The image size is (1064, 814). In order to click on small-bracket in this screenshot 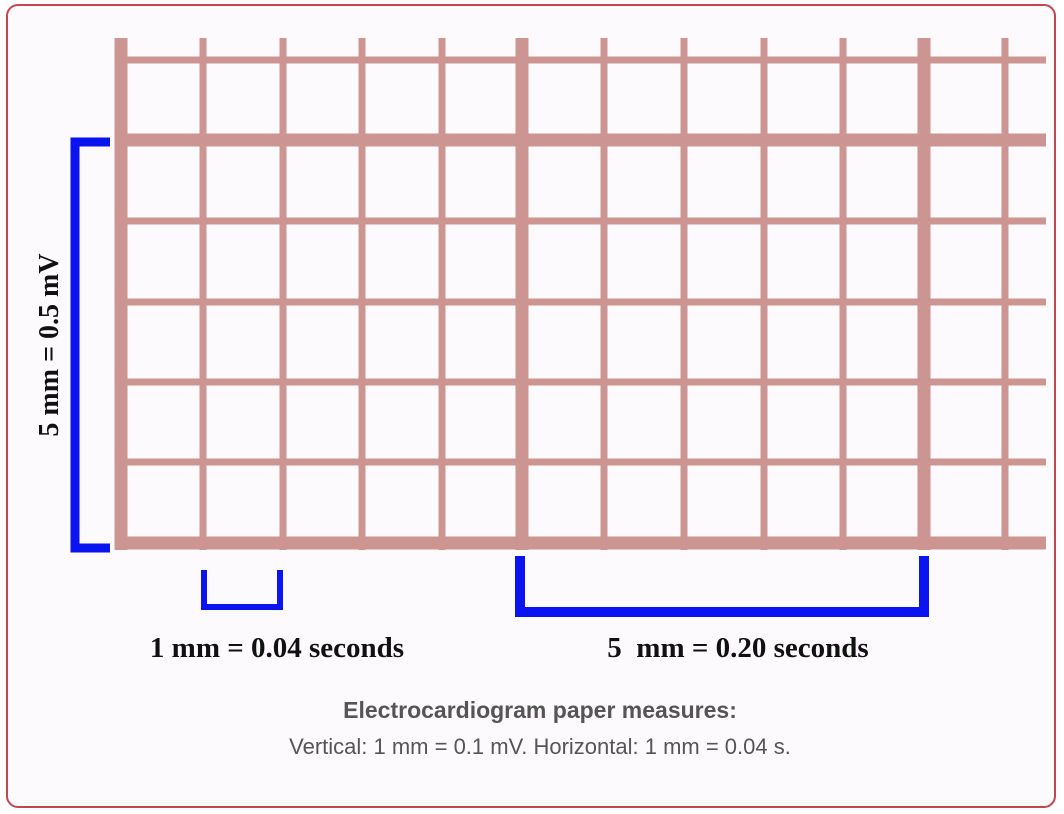, I will do `click(242, 590)`.